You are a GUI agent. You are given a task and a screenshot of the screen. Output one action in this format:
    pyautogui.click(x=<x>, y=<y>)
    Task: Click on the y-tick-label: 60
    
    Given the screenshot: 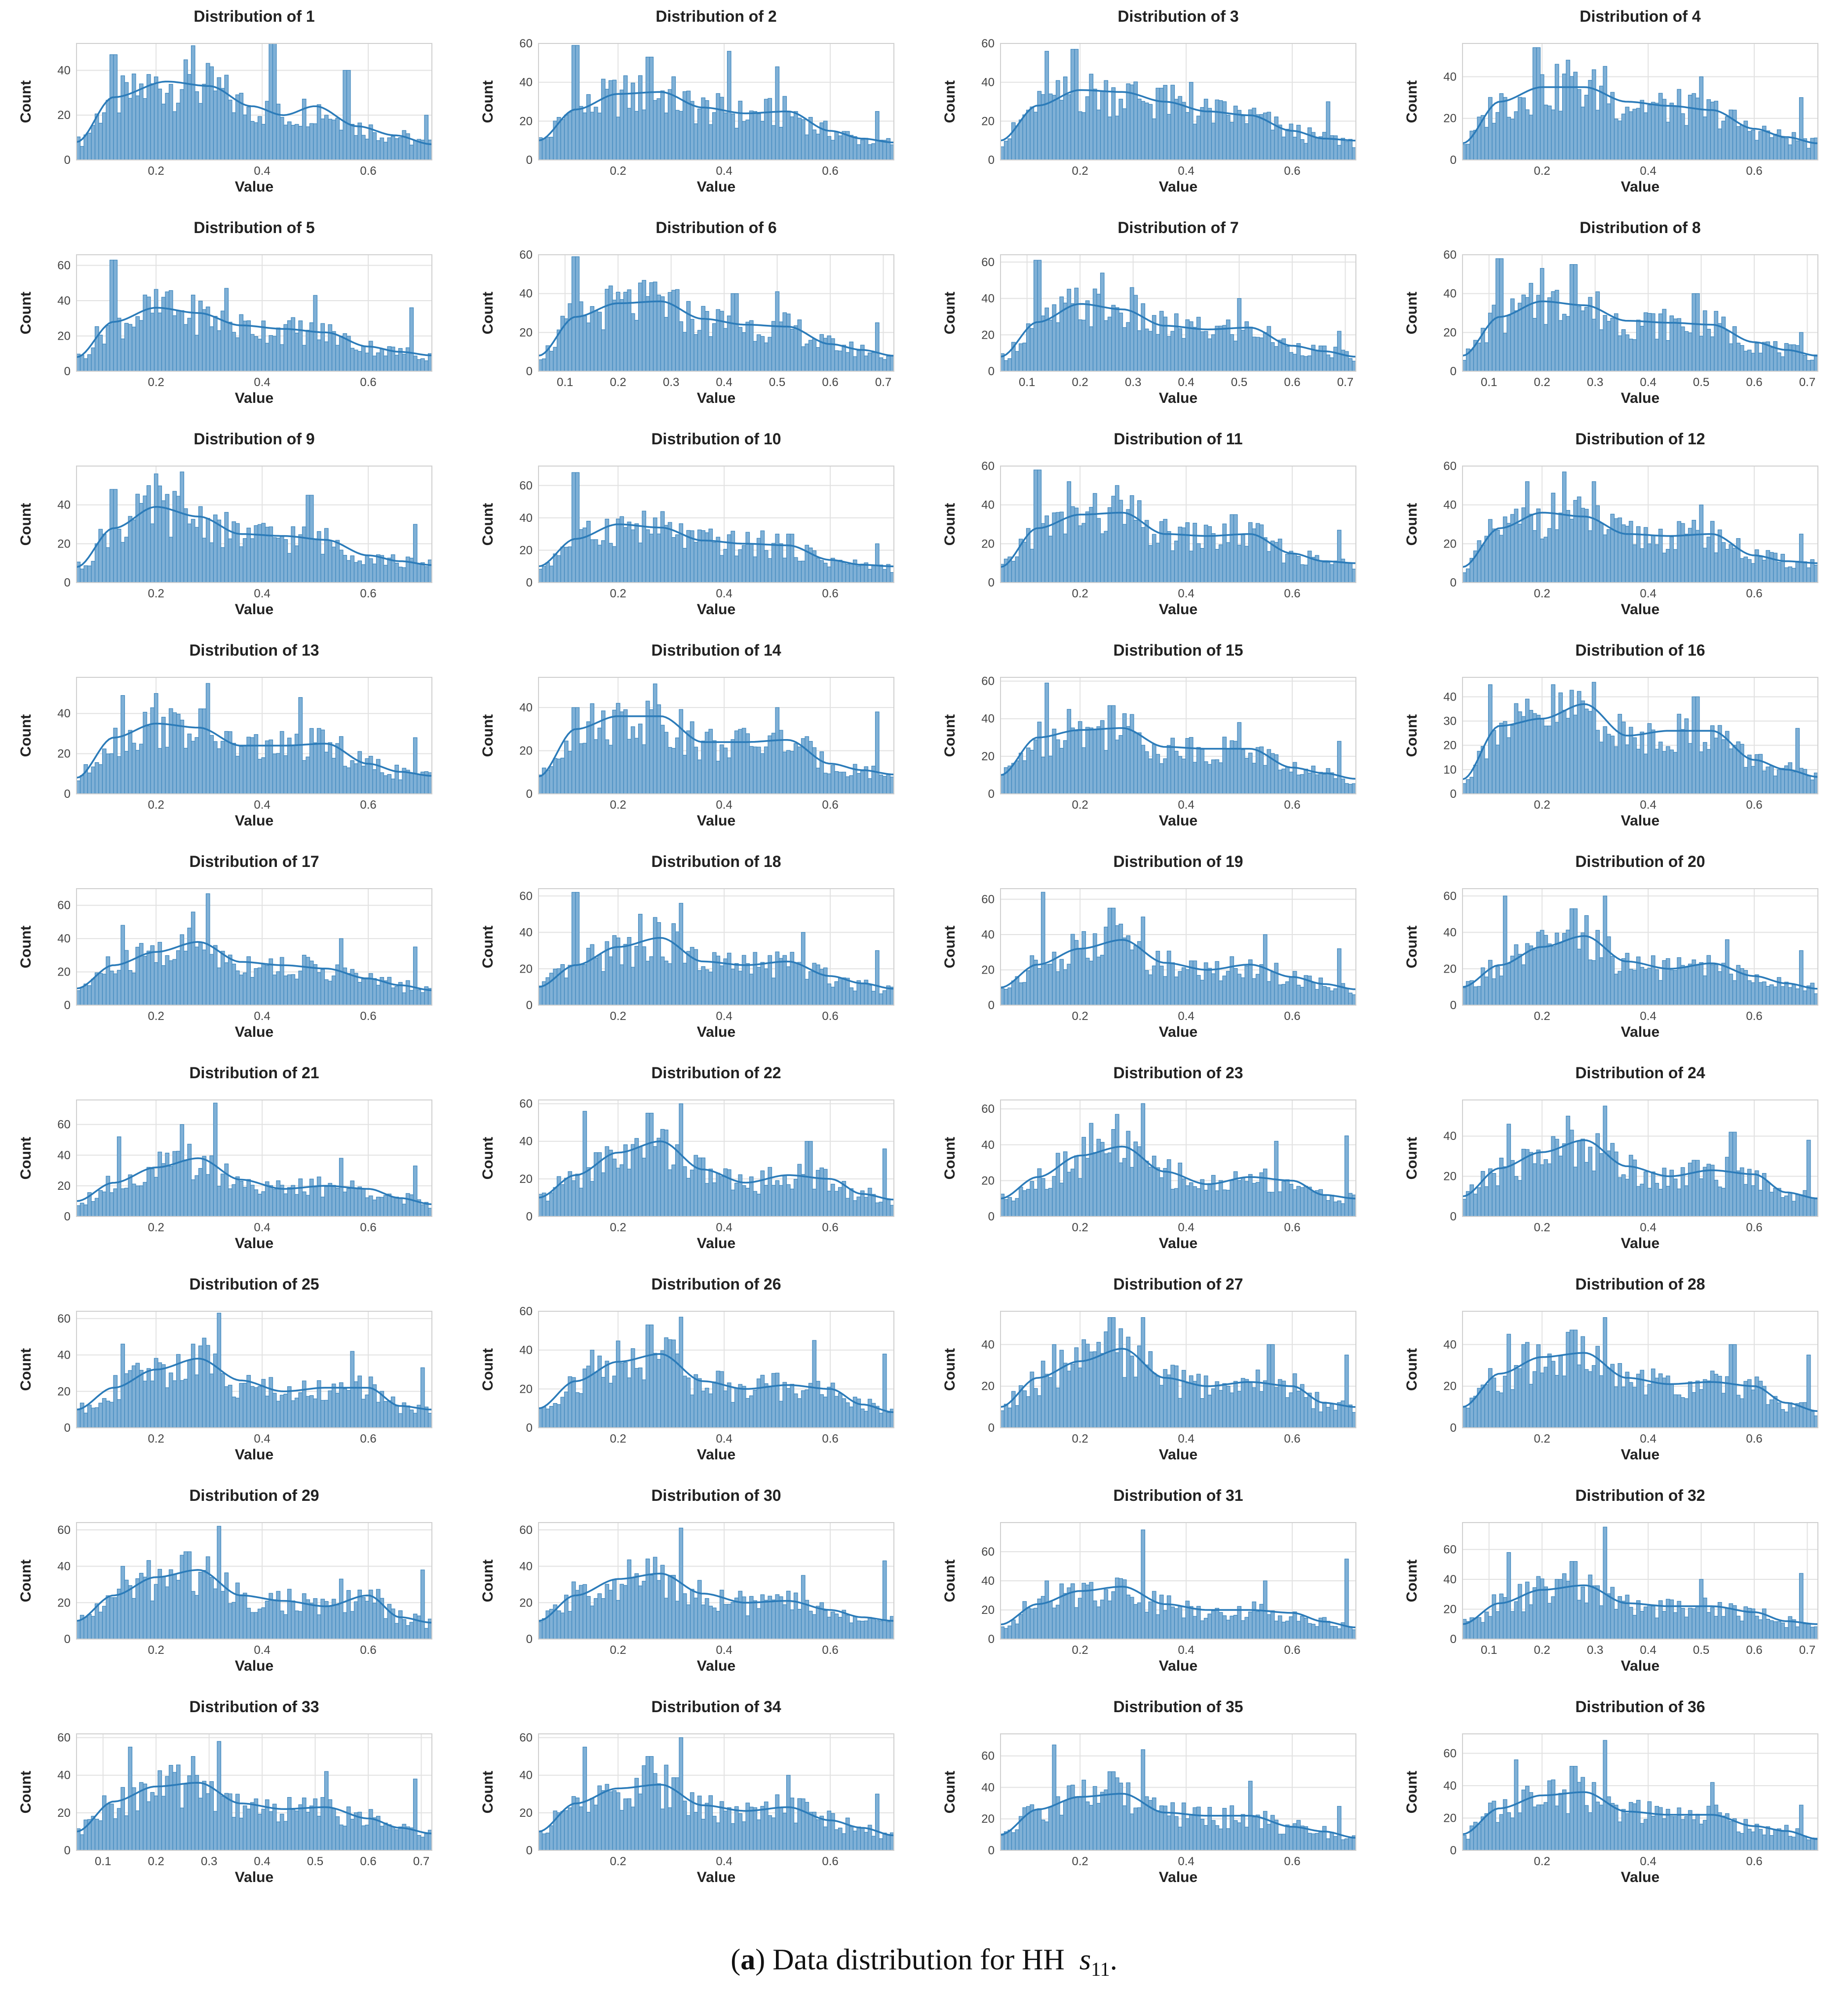 What is the action you would take?
    pyautogui.click(x=526, y=1104)
    